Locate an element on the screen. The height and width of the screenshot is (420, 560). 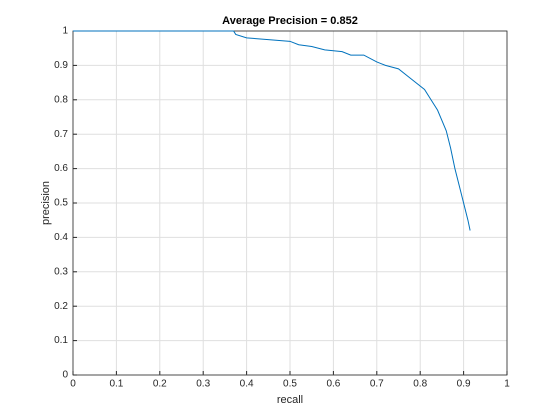
chart-title: Average Precision = 0.852 is located at coordinates (290, 21).